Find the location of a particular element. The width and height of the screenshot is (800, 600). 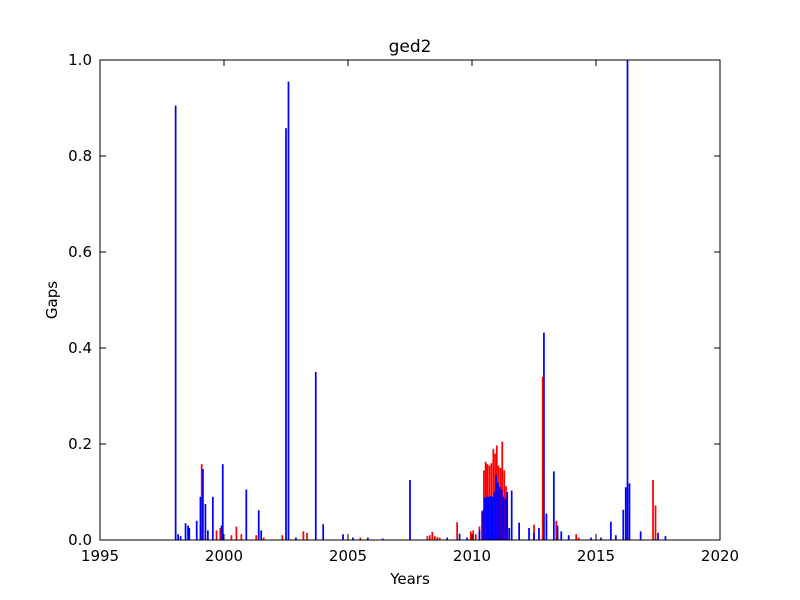

y-tick-label-4: 0.8 is located at coordinates (80, 156).